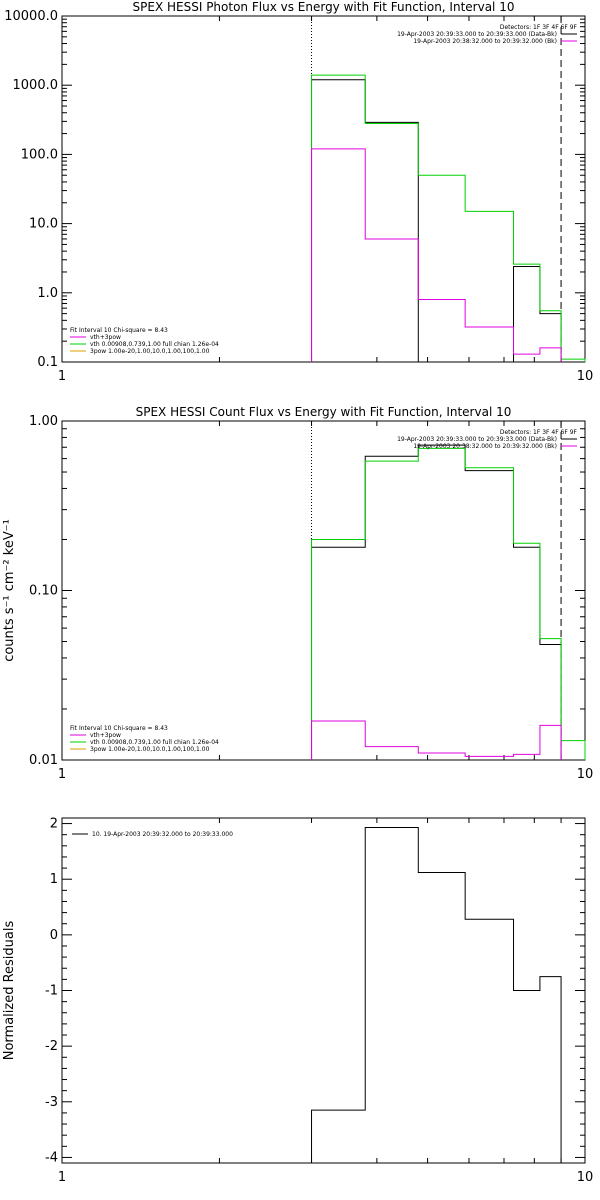  Describe the element at coordinates (54, 935) in the screenshot. I see `y-tick-label: 0` at that location.